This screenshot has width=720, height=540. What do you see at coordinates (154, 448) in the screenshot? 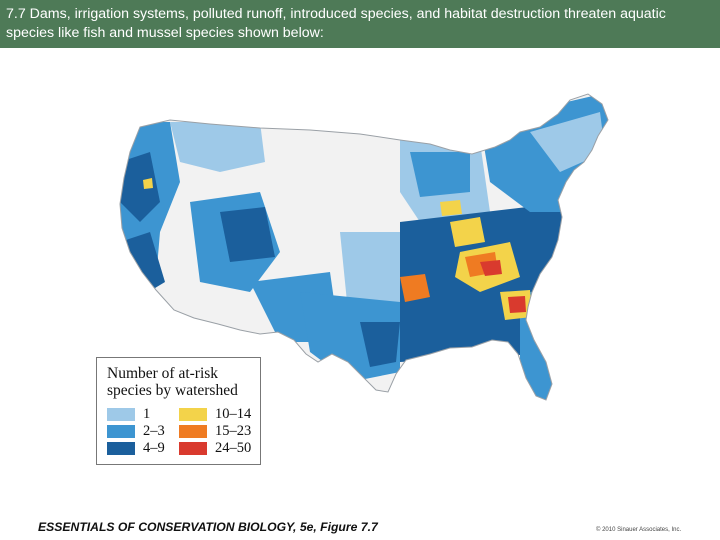
I see `legend-label-4-9: 4–9` at bounding box center [154, 448].